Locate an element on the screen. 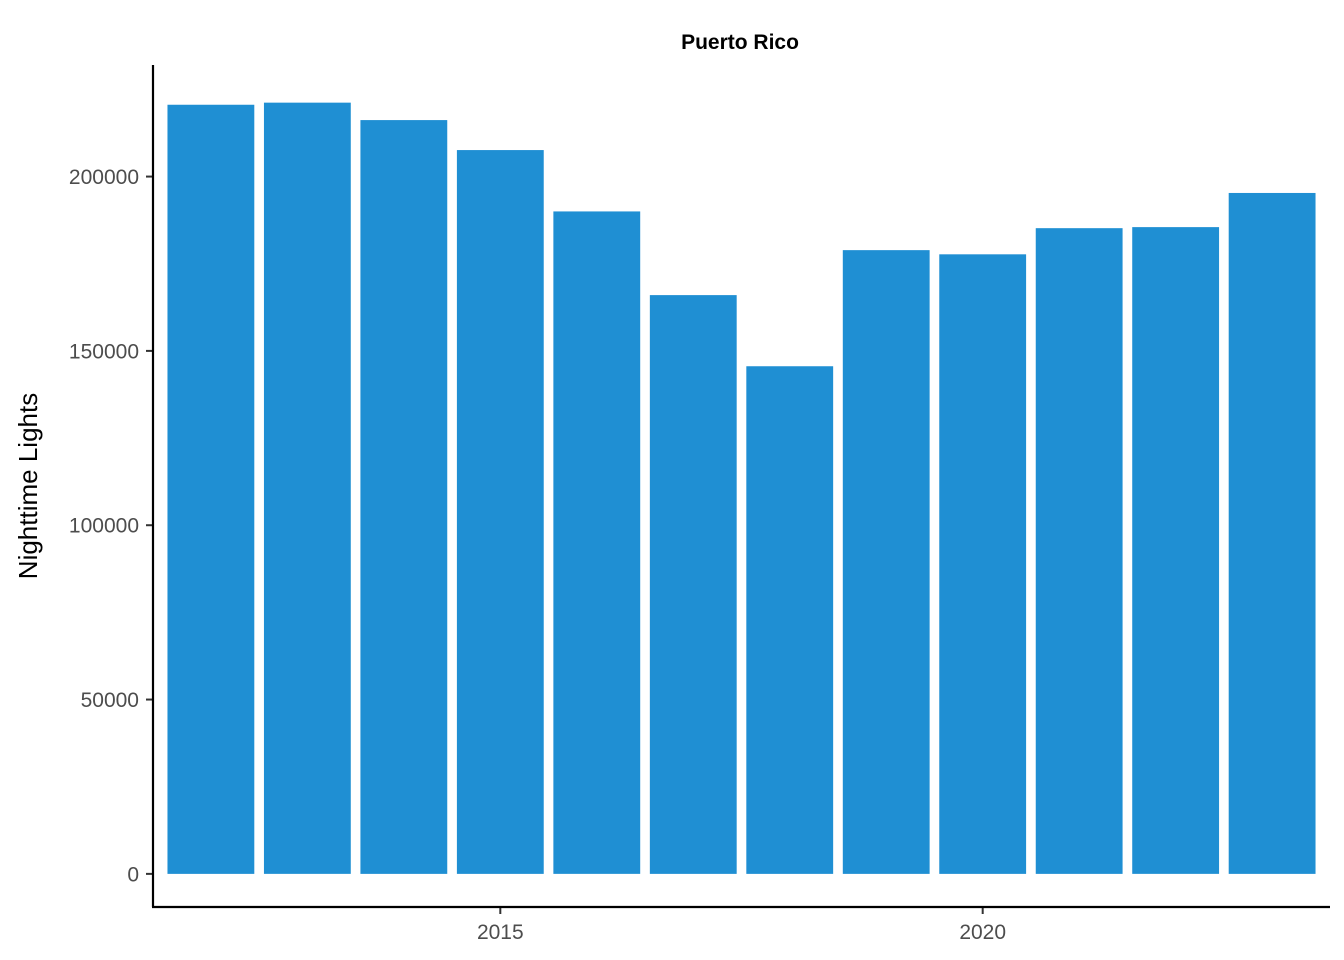  x-tick-label: 2020 is located at coordinates (982, 932).